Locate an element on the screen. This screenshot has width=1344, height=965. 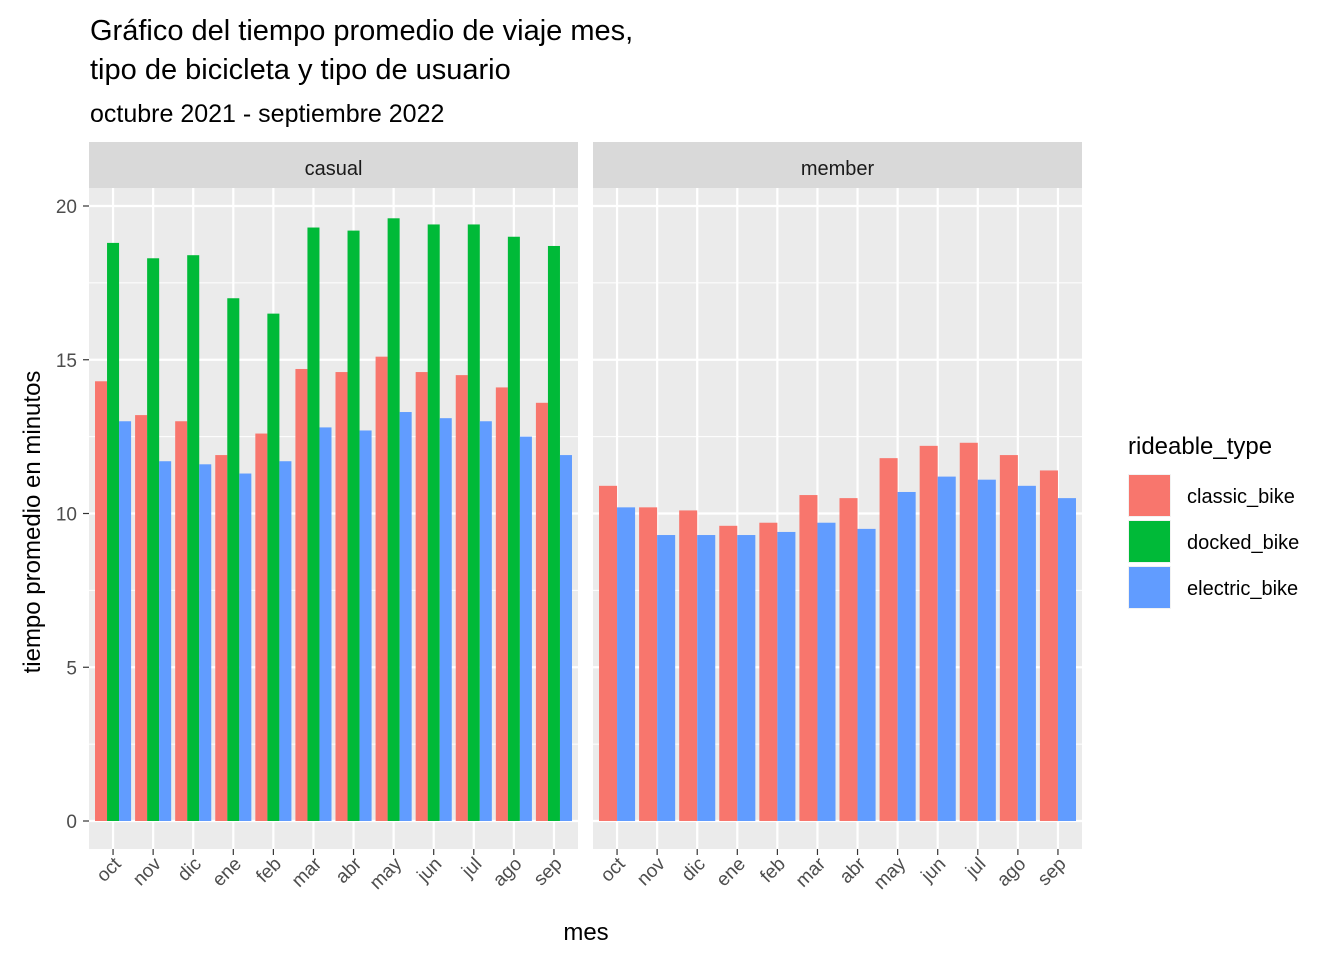
bar-casual-classic-bike-dic is located at coordinates (181, 621).